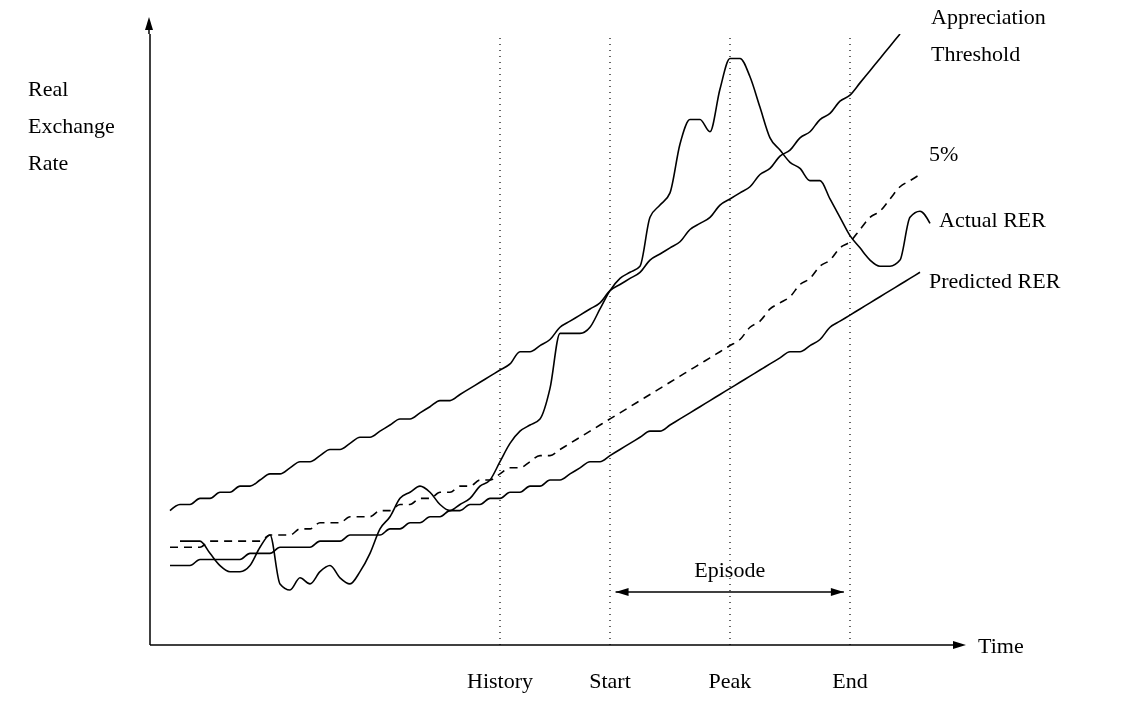 This screenshot has height=705, width=1121. Describe the element at coordinates (730, 680) in the screenshot. I see `x-tick-label: Peak` at that location.